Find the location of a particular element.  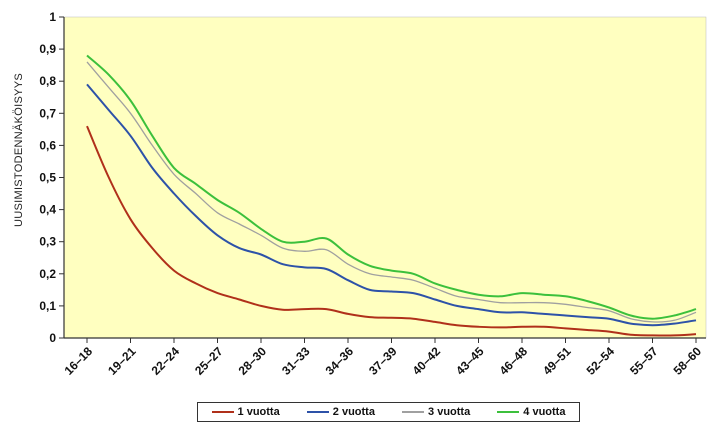

legend-item-3: 3 vuotta is located at coordinates (436, 412).